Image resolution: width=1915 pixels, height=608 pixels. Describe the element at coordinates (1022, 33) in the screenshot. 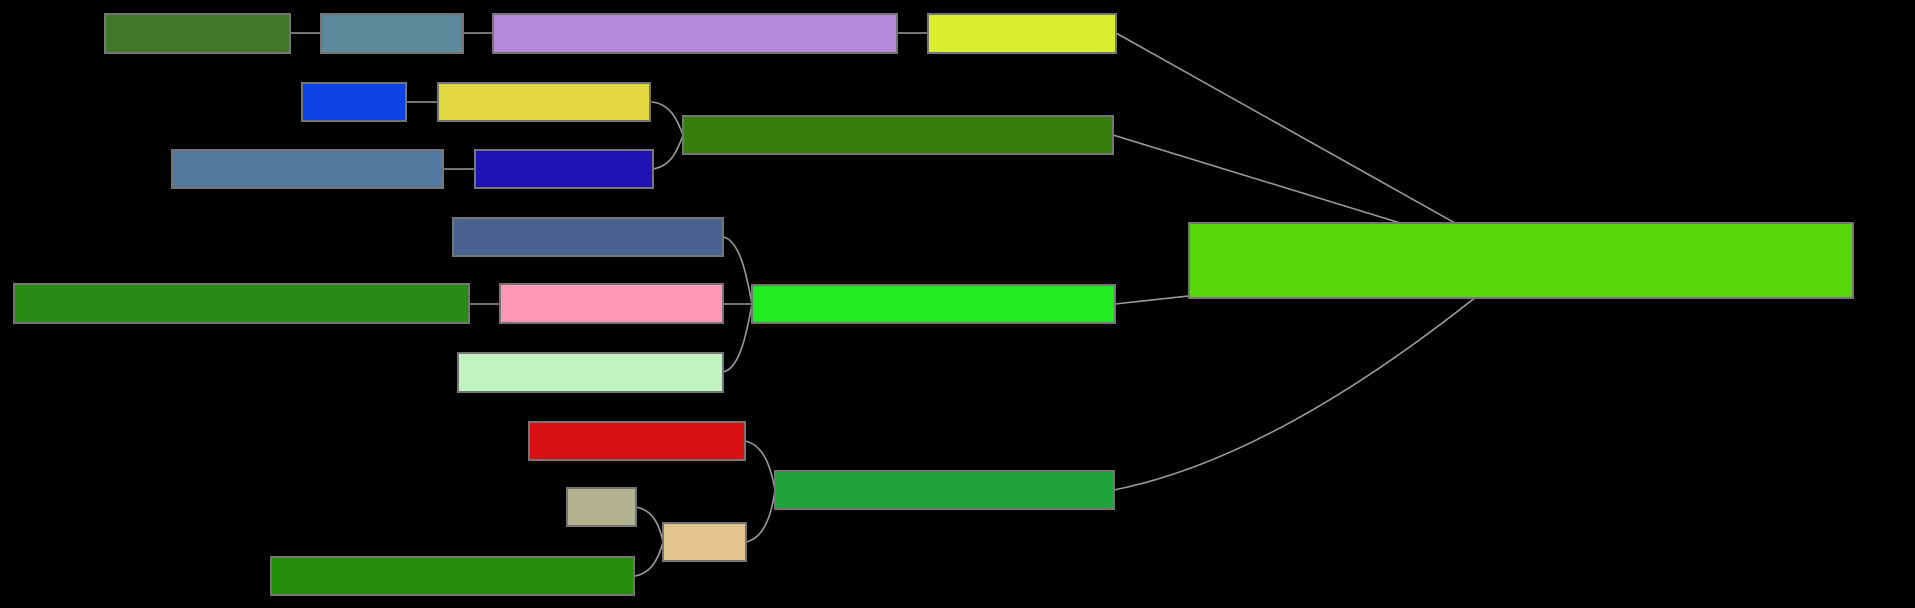

I see `node-gen2-chartreuse` at that location.